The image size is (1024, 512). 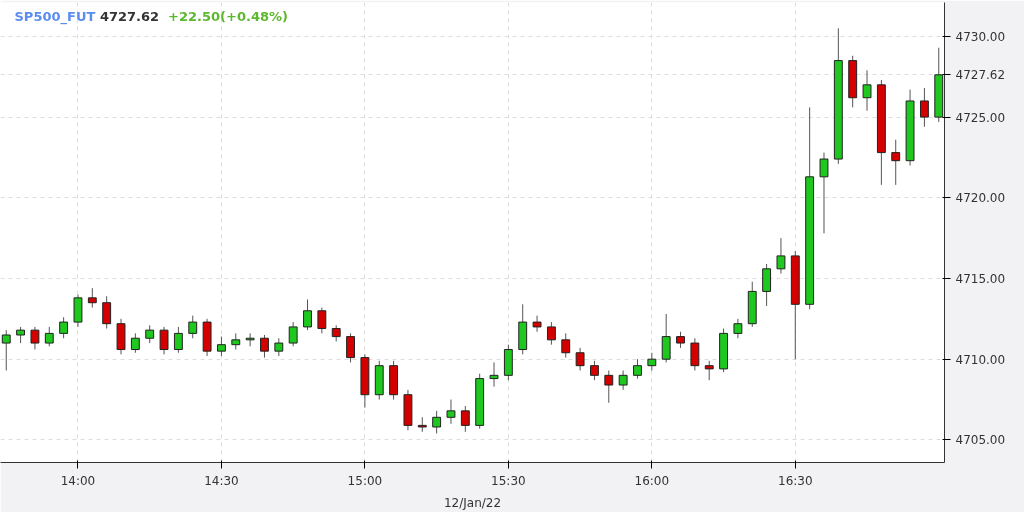 I want to click on y-tick-label: 4710.00, so click(x=980, y=359).